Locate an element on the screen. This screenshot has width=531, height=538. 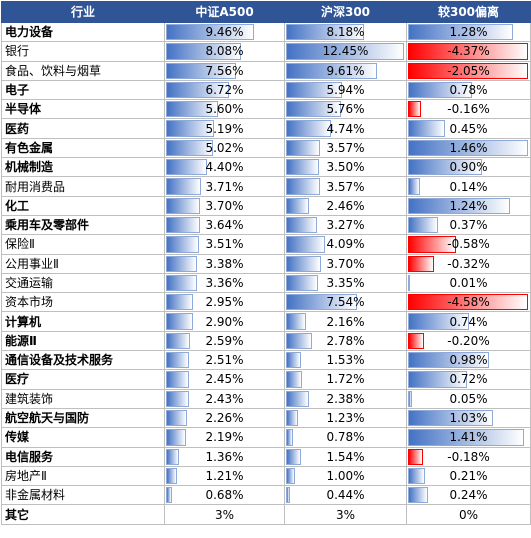
csi-a500-cell: 7.56% is located at coordinates (224, 70).